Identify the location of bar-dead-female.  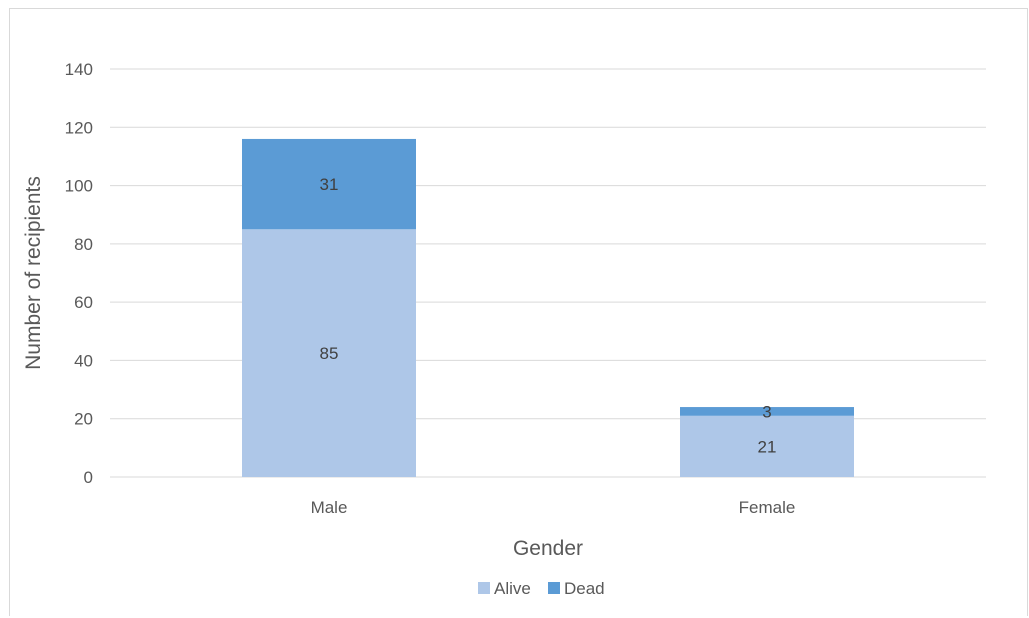
(767, 411).